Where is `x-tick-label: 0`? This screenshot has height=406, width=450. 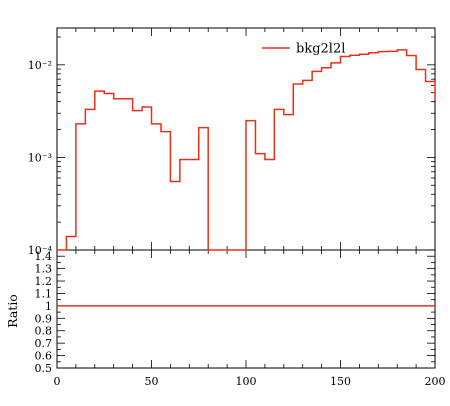 x-tick-label: 0 is located at coordinates (57, 381).